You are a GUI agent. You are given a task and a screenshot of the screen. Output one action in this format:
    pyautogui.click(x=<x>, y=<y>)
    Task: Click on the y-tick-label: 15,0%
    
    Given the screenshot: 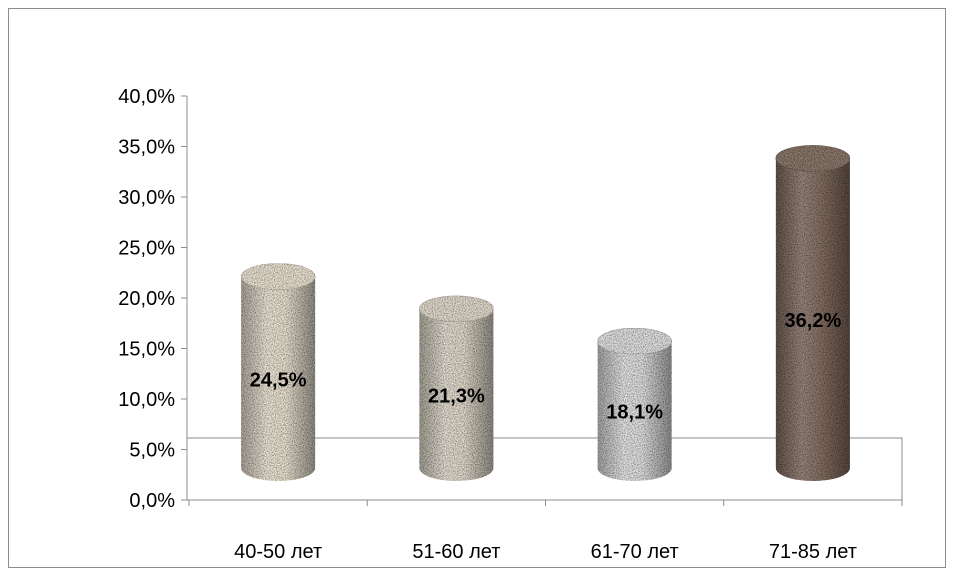 What is the action you would take?
    pyautogui.click(x=146, y=350)
    